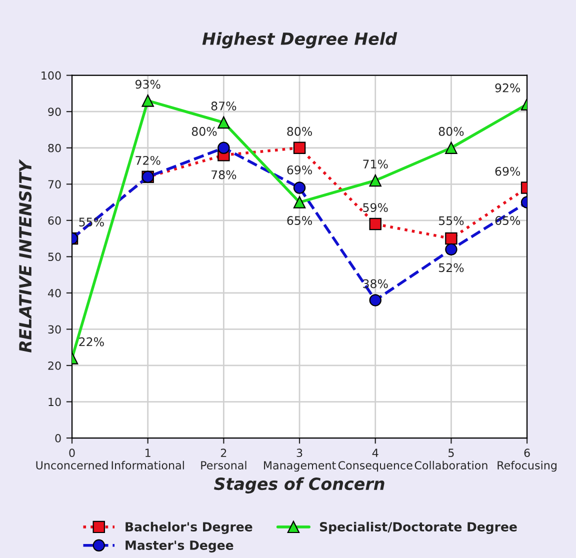 The image size is (576, 558). What do you see at coordinates (147, 84) in the screenshot?
I see `data-label: 93%` at bounding box center [147, 84].